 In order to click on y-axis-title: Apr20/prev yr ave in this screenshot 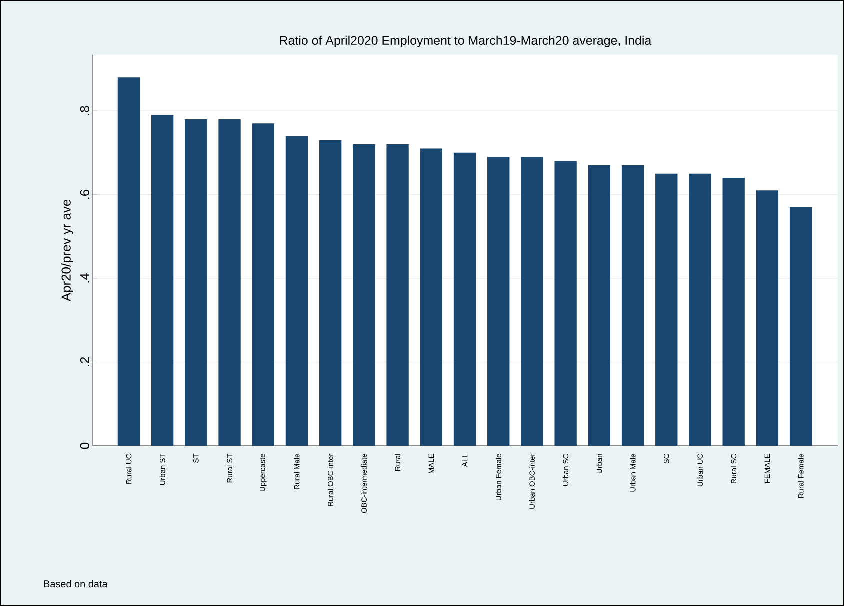, I will do `click(67, 251)`.